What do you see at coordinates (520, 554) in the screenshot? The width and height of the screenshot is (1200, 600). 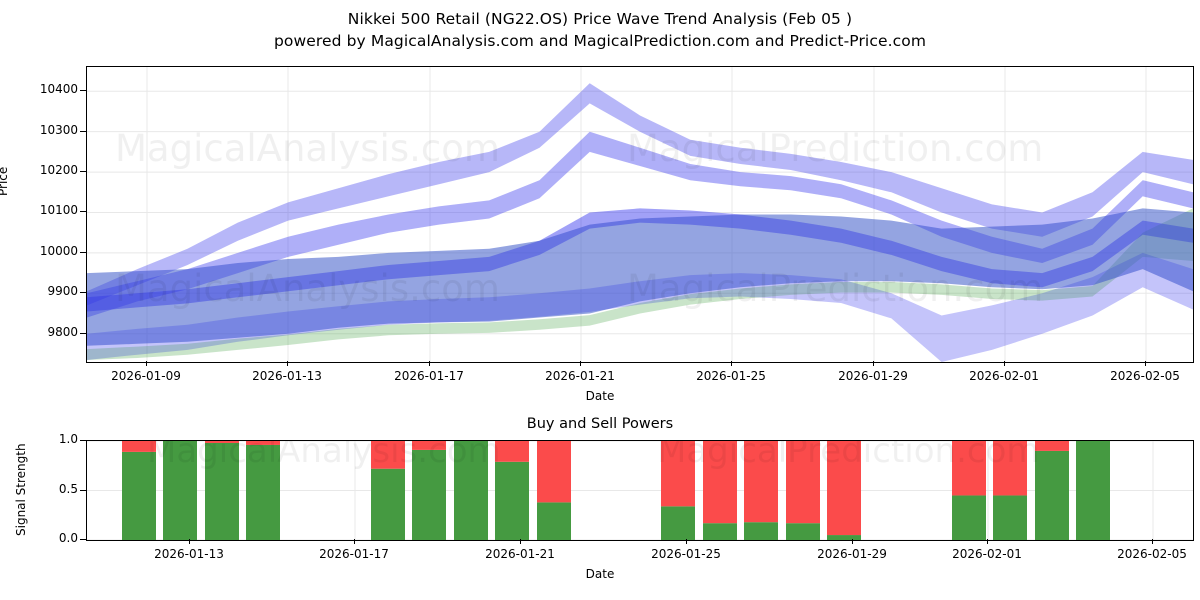 I see `signal-xtick: 2026-01-21` at bounding box center [520, 554].